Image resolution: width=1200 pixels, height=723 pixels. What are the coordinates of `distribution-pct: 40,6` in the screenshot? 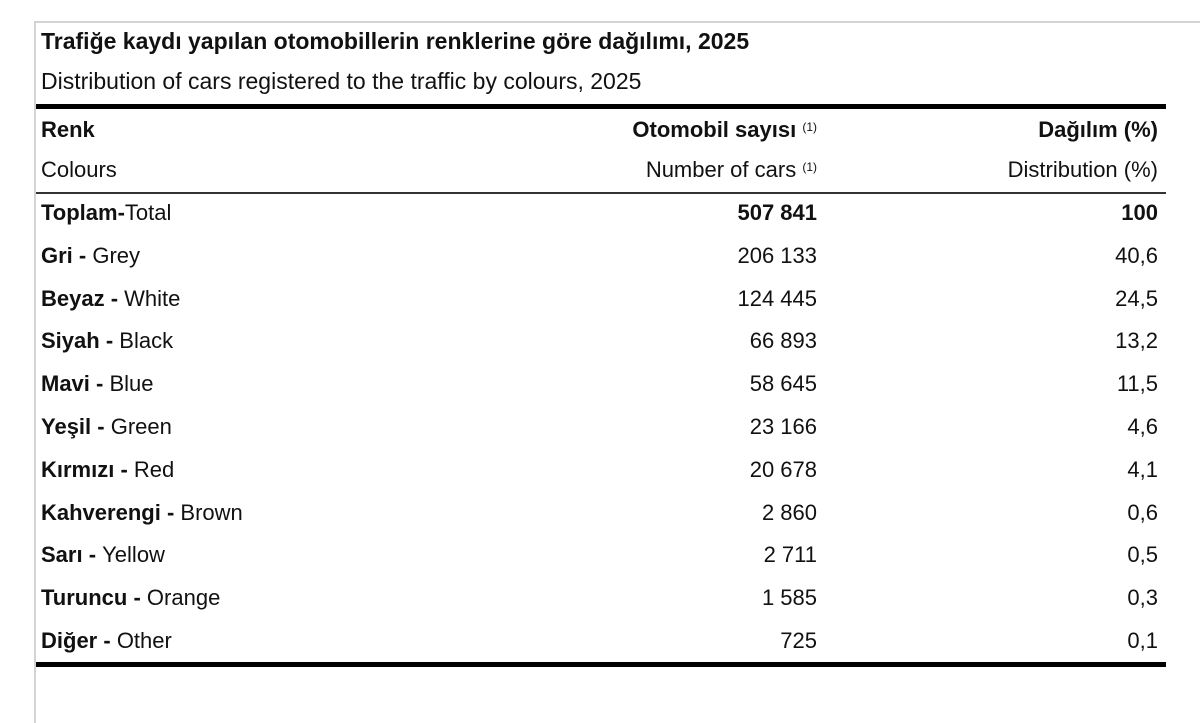 It's located at (1136, 255).